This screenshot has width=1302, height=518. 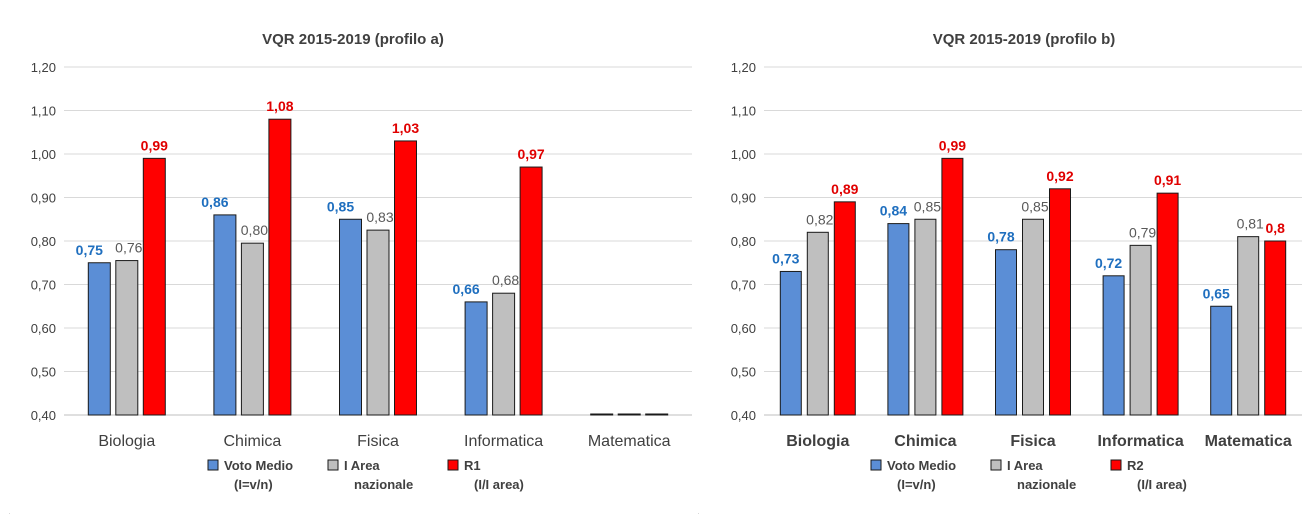 What do you see at coordinates (1024, 39) in the screenshot?
I see `chart-b-title: VQR 2015-2019 (profilo b)` at bounding box center [1024, 39].